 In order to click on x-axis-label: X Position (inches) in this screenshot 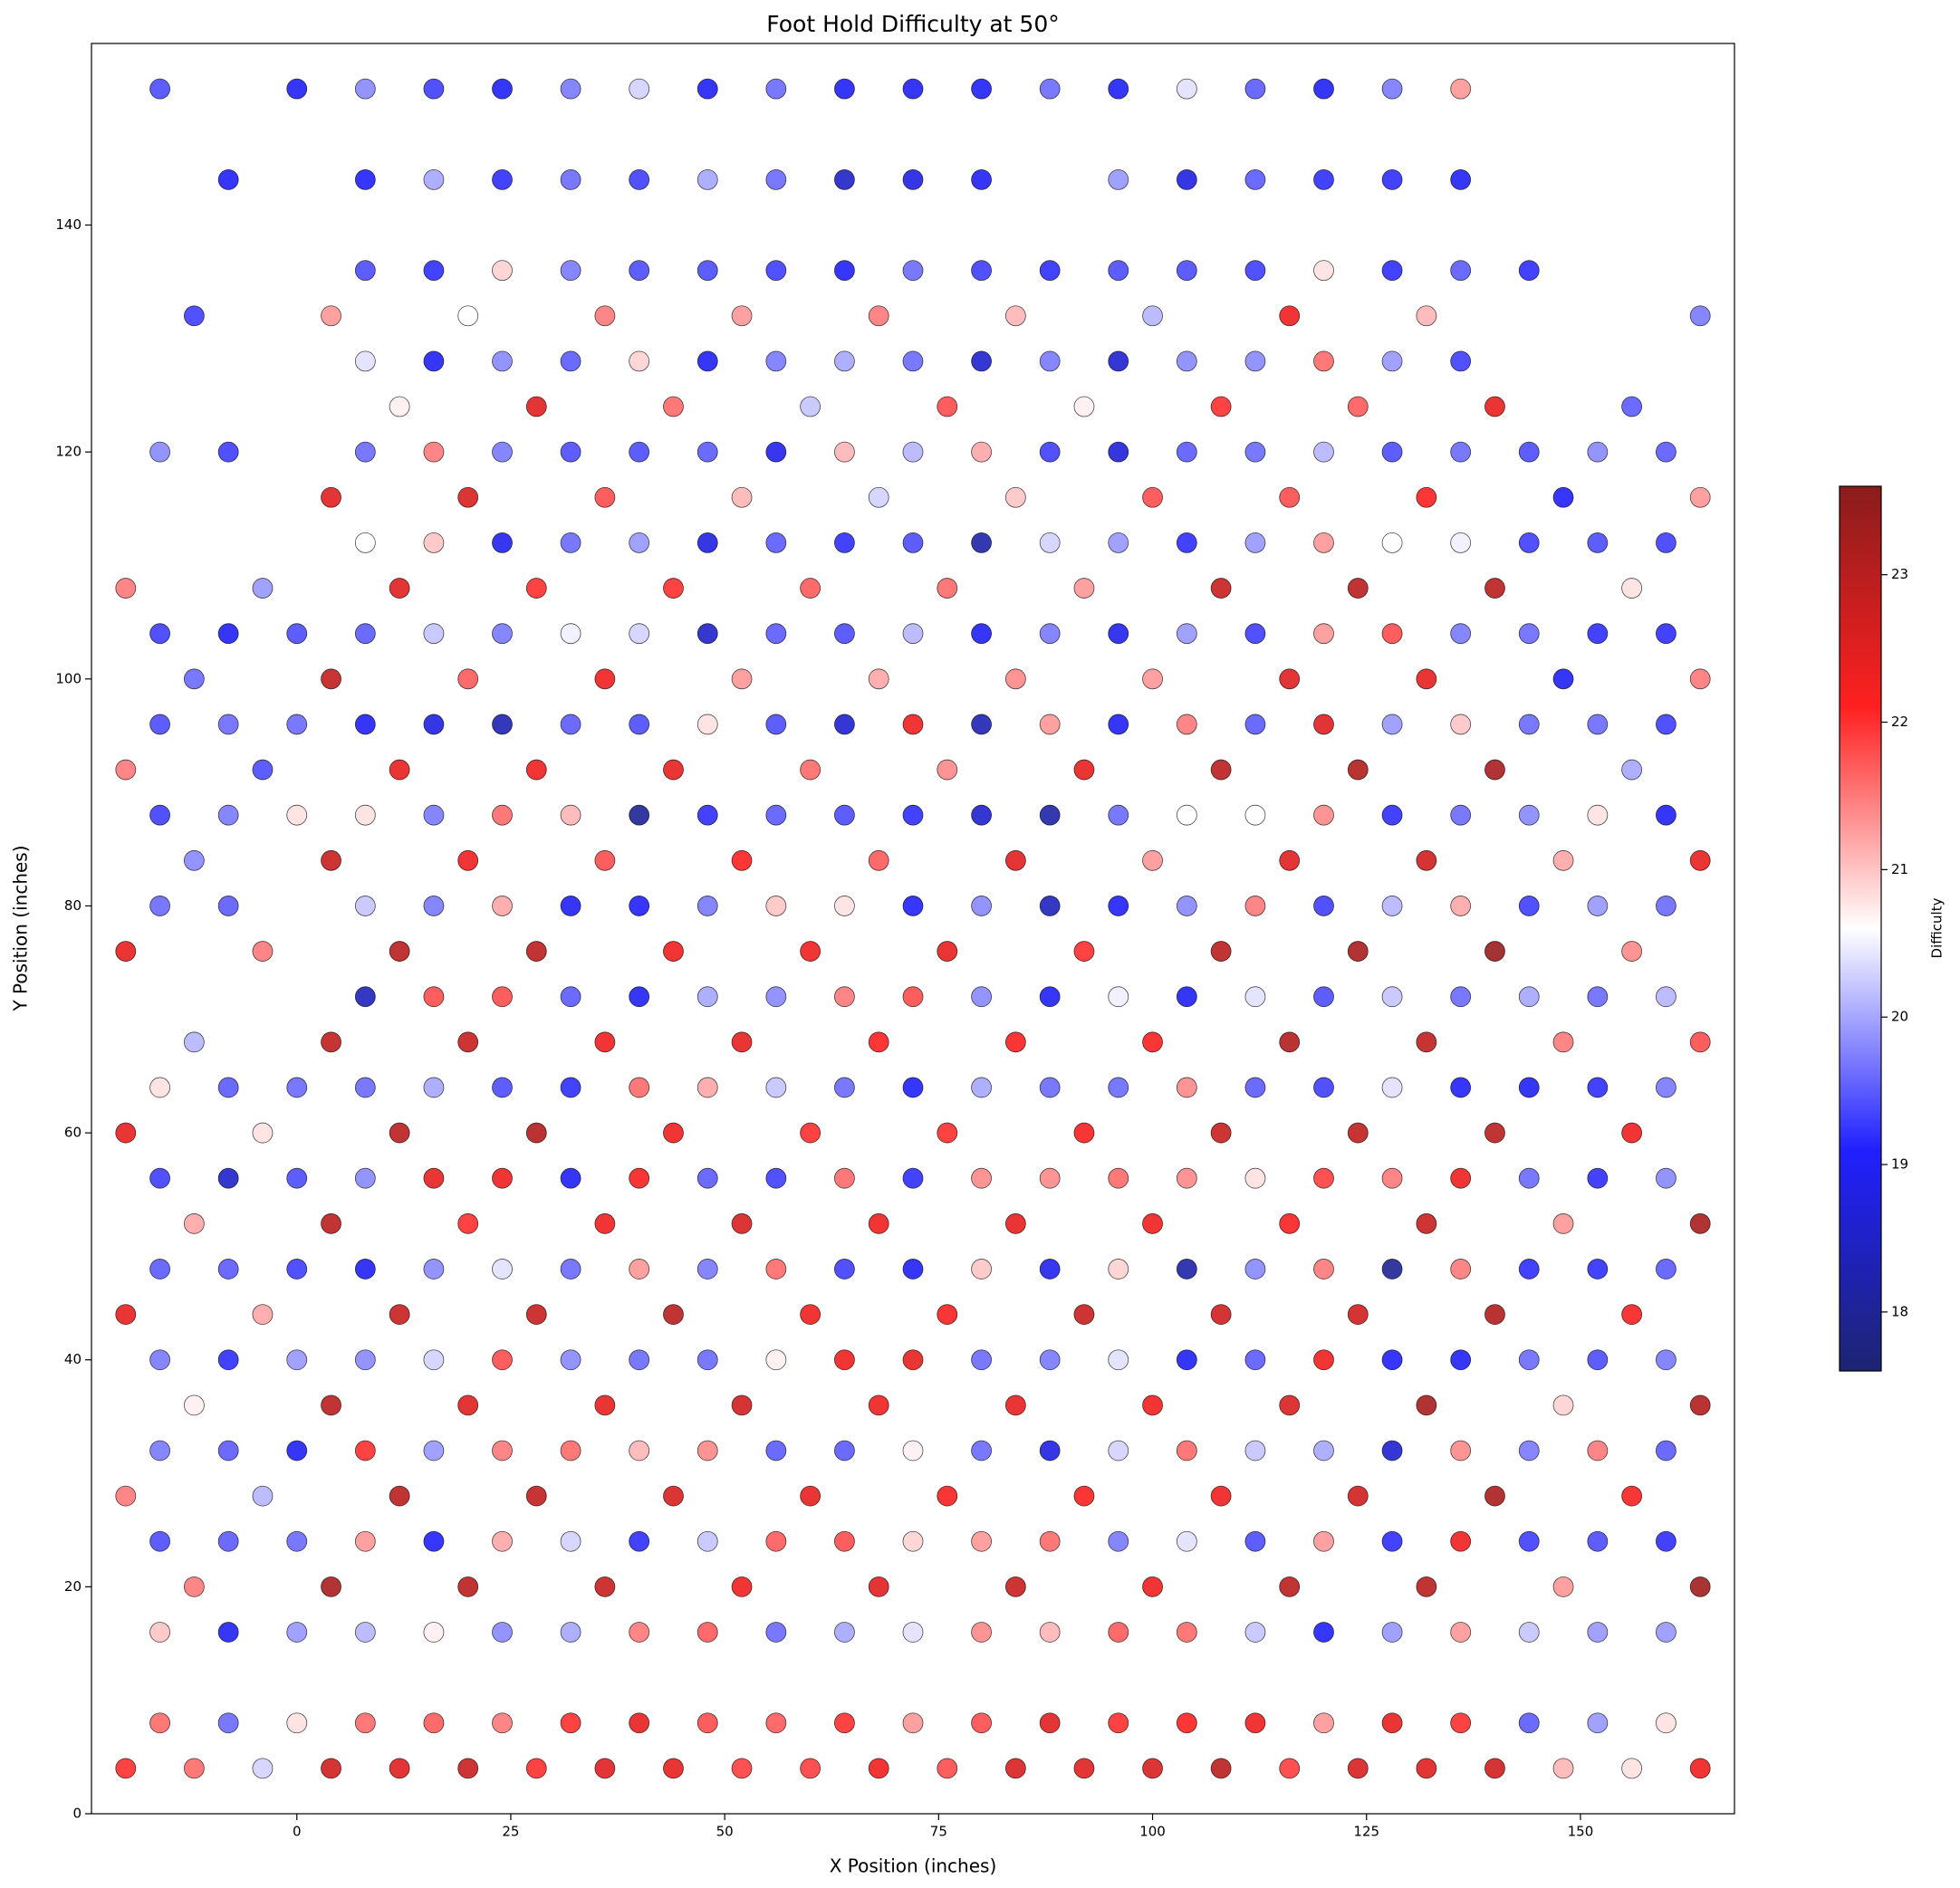, I will do `click(913, 1866)`.